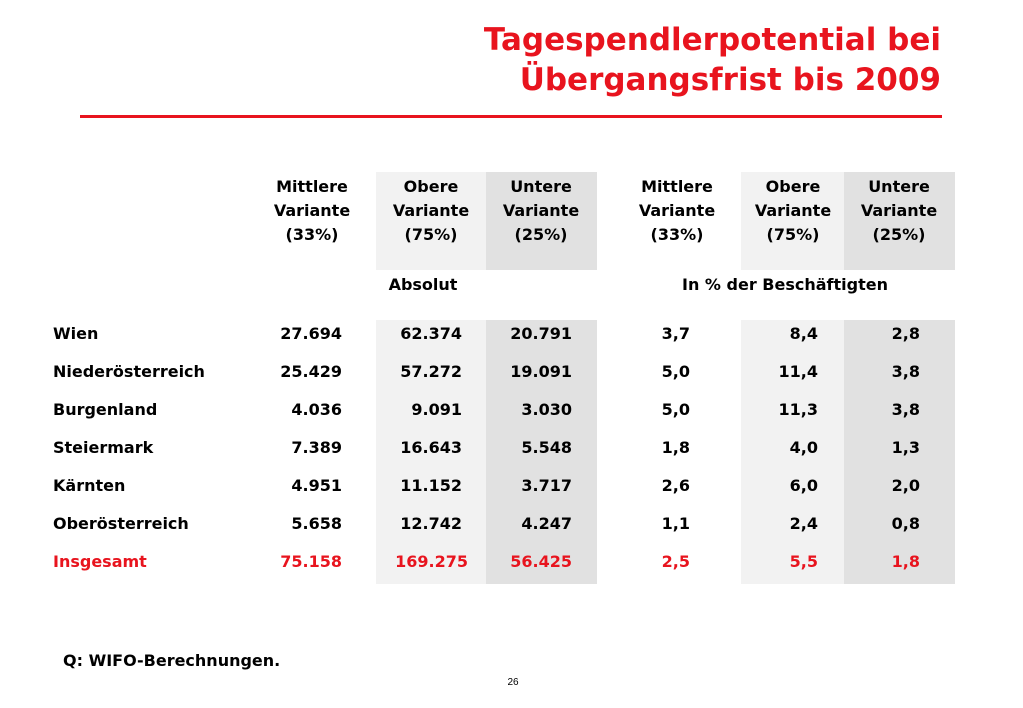  What do you see at coordinates (436, 409) in the screenshot?
I see `cell-burgenland-obere-absolut: 9.091` at bounding box center [436, 409].